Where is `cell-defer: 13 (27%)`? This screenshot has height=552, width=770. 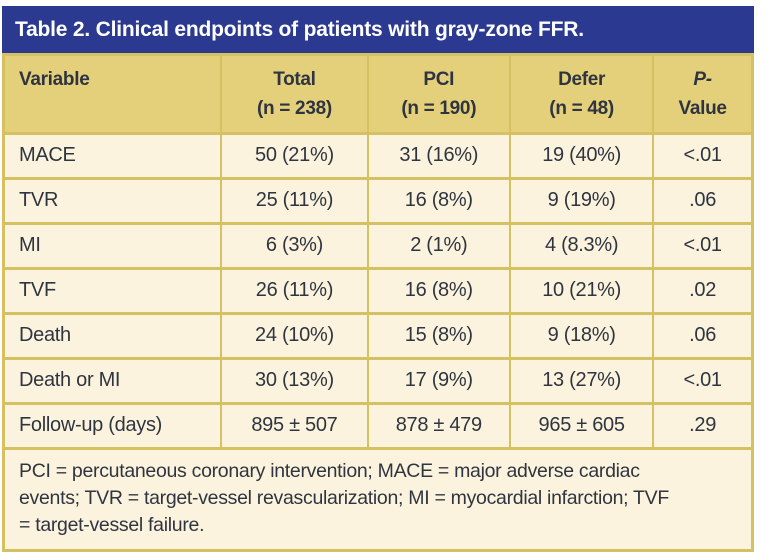 cell-defer: 13 (27%) is located at coordinates (581, 380).